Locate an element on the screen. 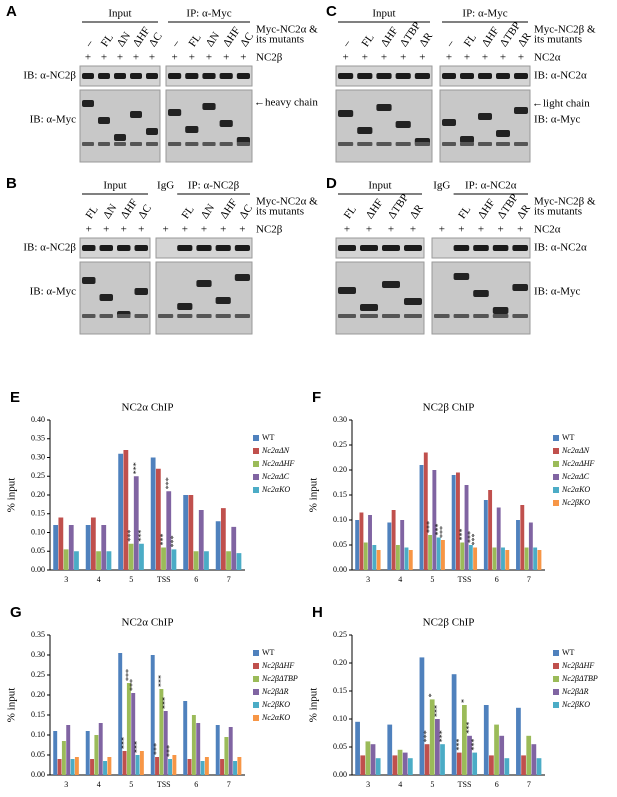 Image resolution: width=617 pixels, height=797 pixels. legend-label: Nc2αΔHF is located at coordinates (278, 463).